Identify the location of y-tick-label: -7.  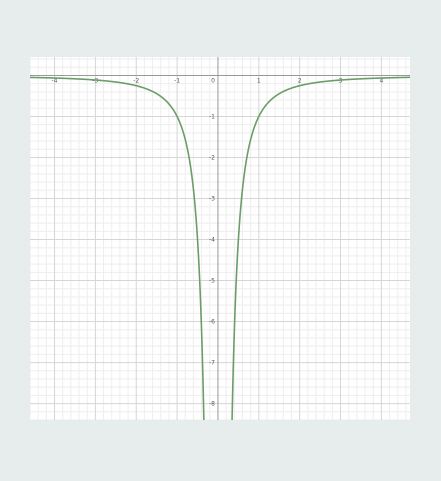
(212, 363).